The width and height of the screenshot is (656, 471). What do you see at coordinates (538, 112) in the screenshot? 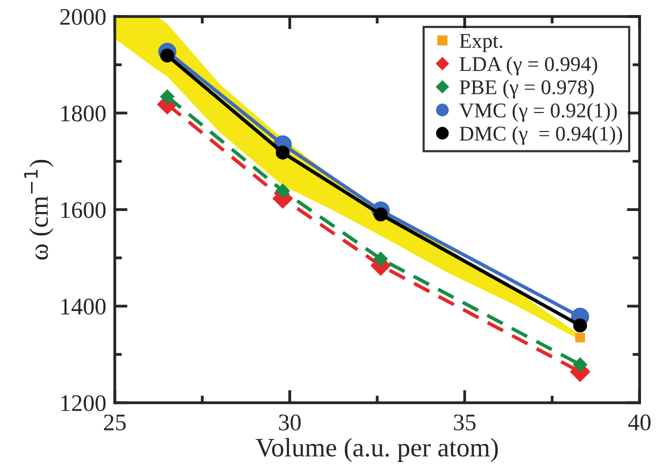
I see `legend-label: VMC (γ = 0.92(1))` at bounding box center [538, 112].